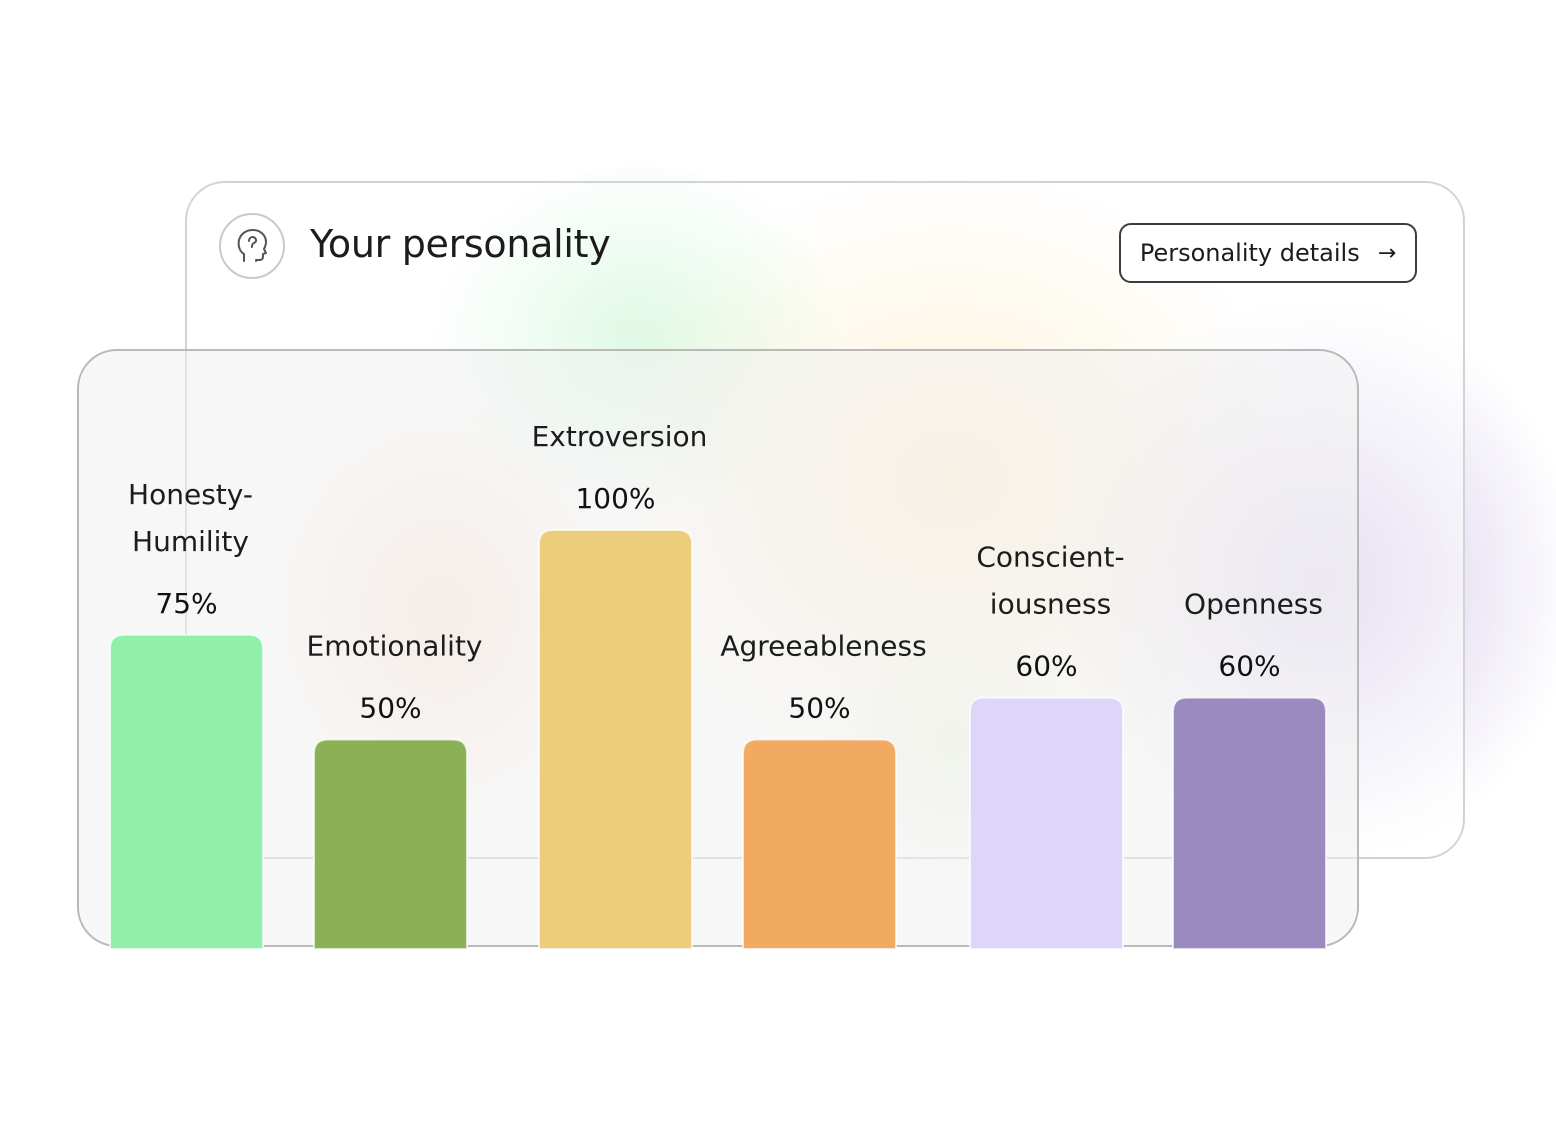 This screenshot has width=1556, height=1148. What do you see at coordinates (252, 246) in the screenshot?
I see `head-profile-icon` at bounding box center [252, 246].